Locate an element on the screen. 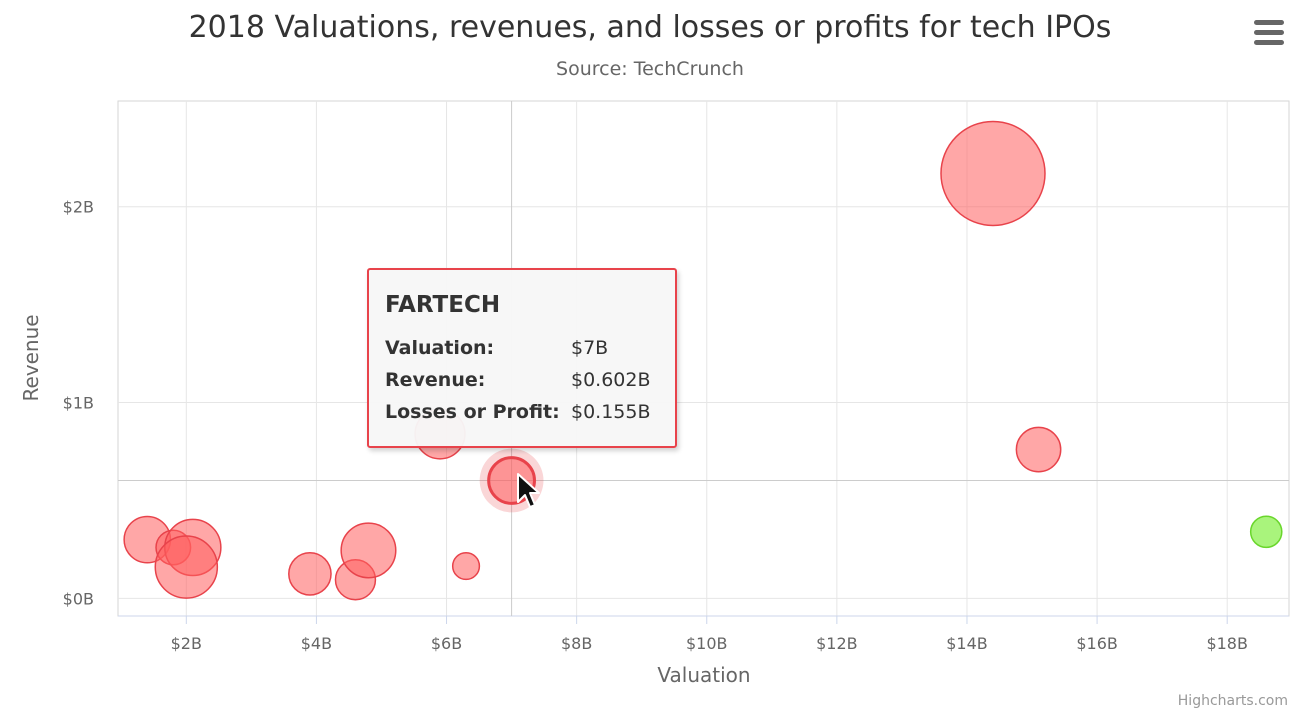  x-tick-label: $6B is located at coordinates (446, 643).